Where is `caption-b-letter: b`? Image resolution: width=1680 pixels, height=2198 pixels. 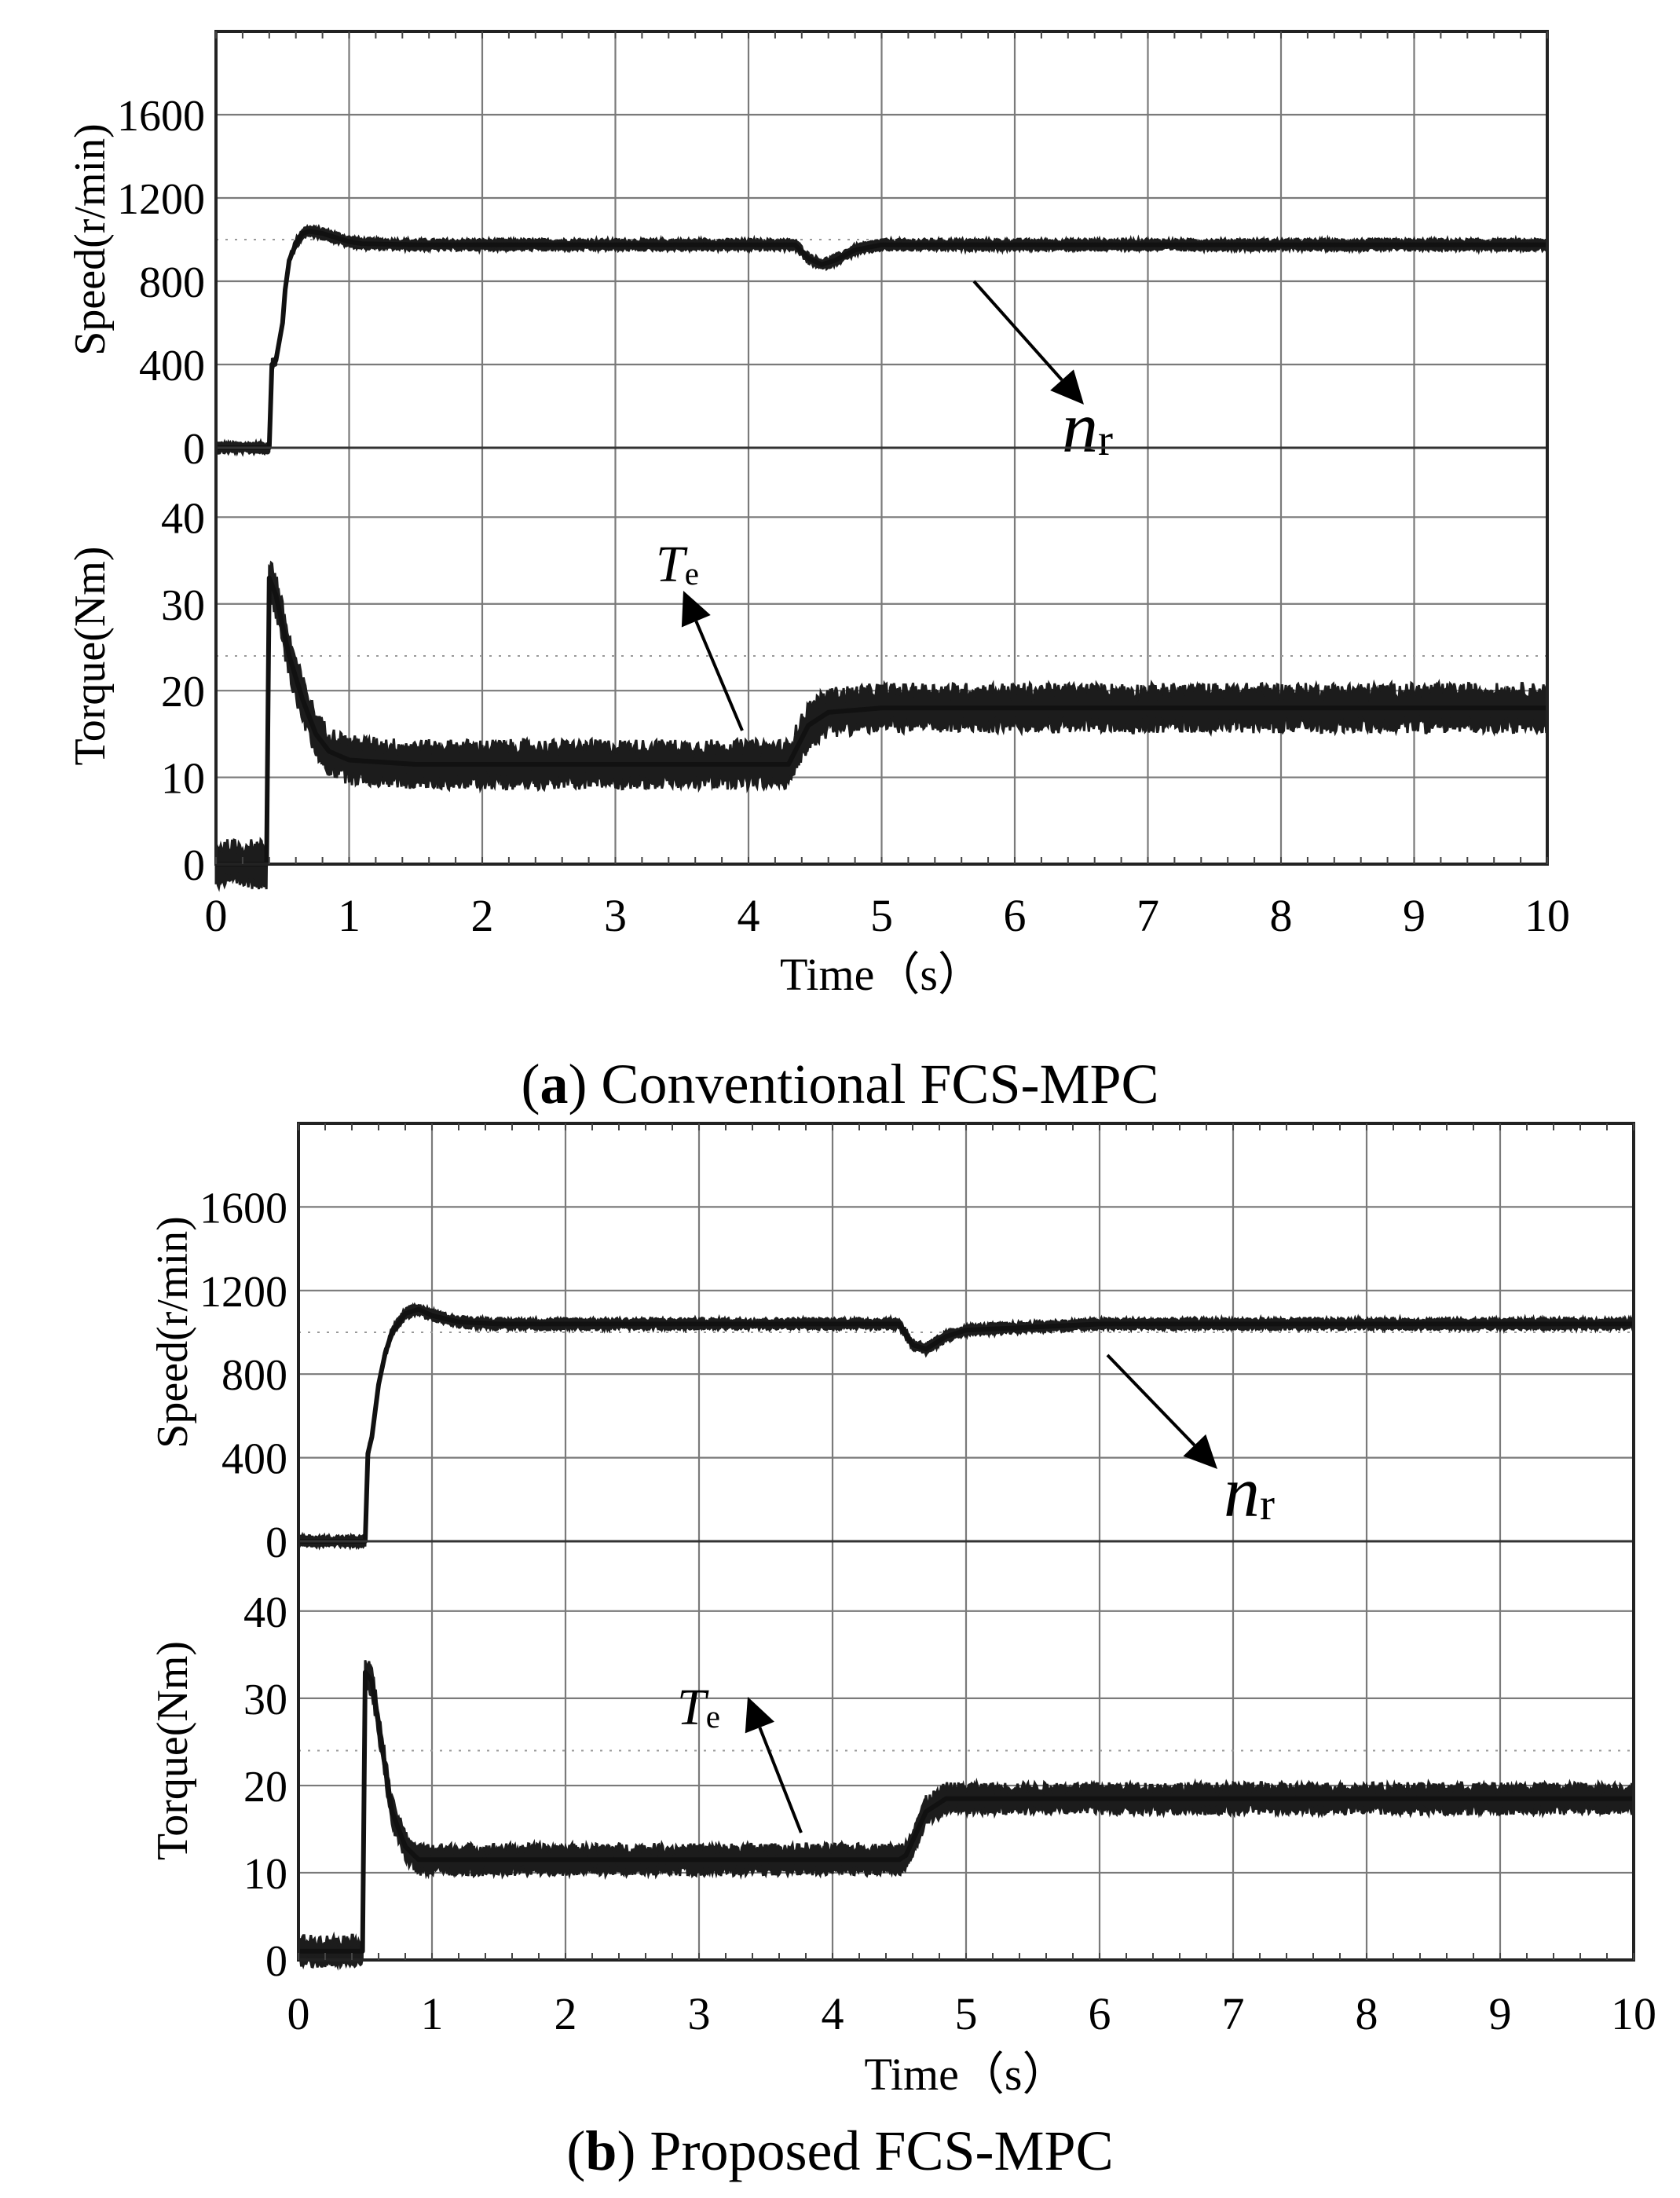 caption-b-letter: b is located at coordinates (601, 2150).